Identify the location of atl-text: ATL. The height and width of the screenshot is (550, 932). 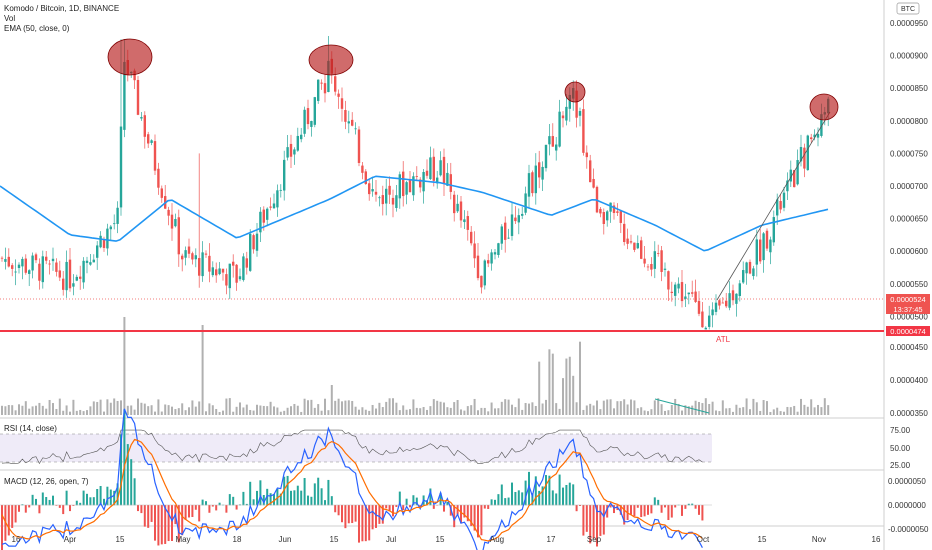
(723, 339).